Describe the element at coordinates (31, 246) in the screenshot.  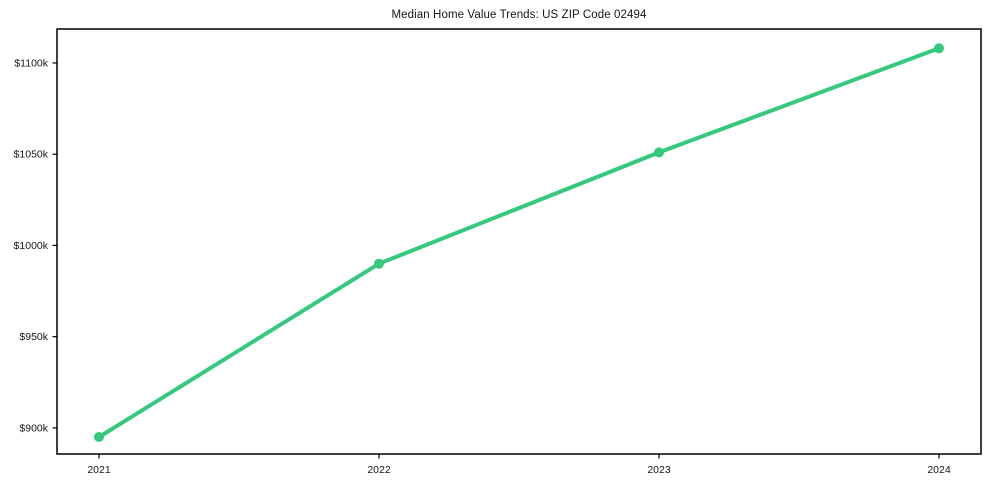
I see `y-tick-label: $1000k` at that location.